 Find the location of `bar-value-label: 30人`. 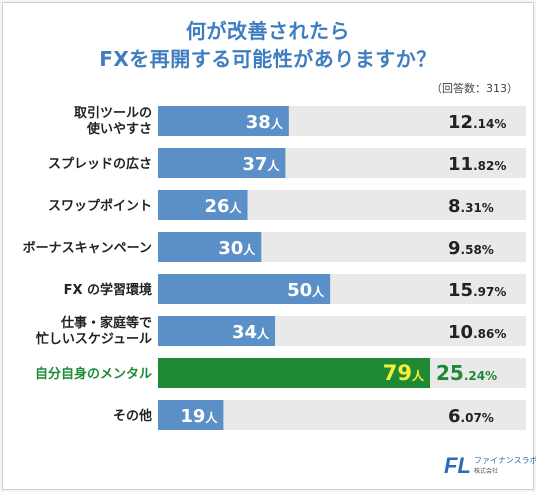

bar-value-label: 30人 is located at coordinates (237, 248).